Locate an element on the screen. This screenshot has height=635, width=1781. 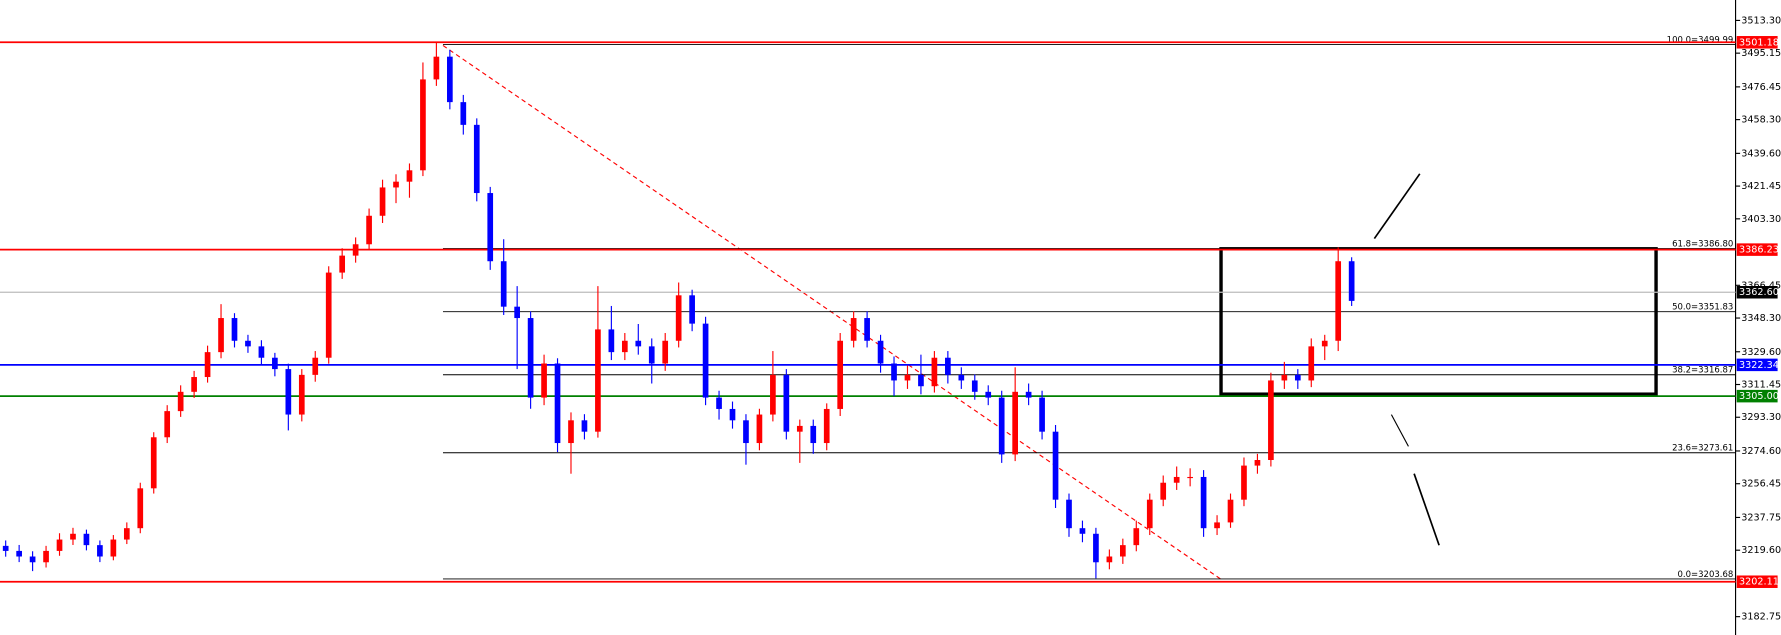
y-tick-label: 3403.30 is located at coordinates (1761, 219).